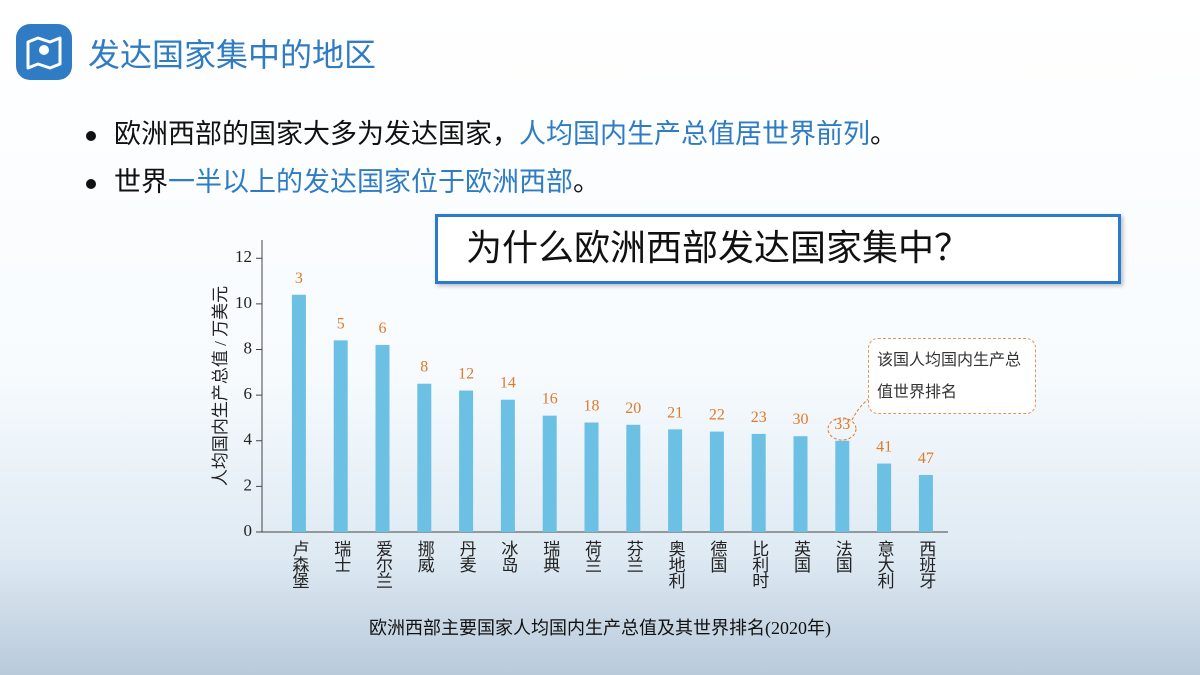 The image size is (1200, 675). I want to click on rank-label: 47, so click(926, 458).